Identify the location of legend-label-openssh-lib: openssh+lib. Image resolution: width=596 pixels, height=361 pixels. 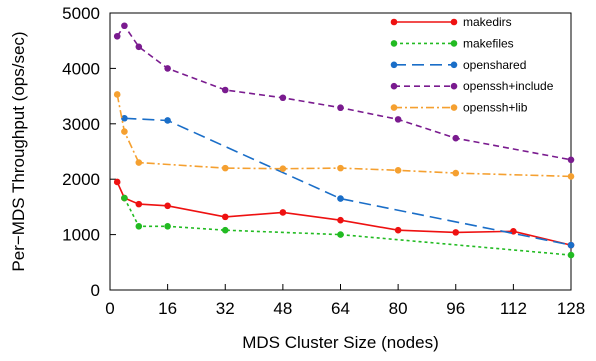
(495, 108).